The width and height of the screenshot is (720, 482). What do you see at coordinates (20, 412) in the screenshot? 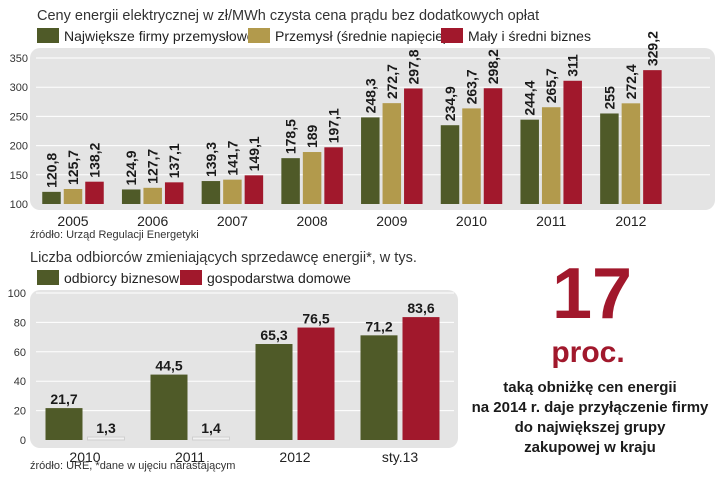
I see `y-tick-label: 20` at bounding box center [20, 412].